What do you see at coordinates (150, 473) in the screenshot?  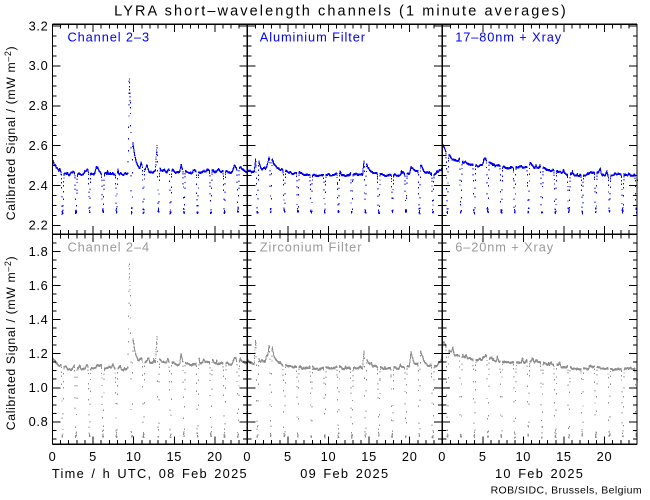 I see `svg-text: Time / h UTC, 08 Feb 2025` at bounding box center [150, 473].